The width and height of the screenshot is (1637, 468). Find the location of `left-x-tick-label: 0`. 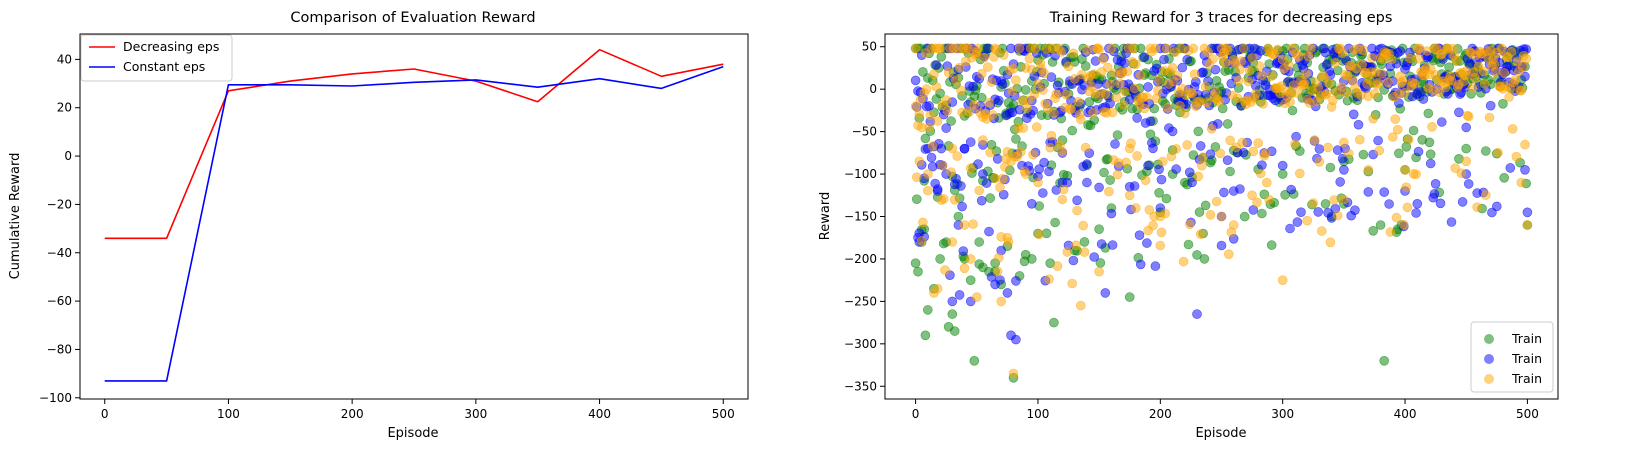

left-x-tick-label: 0 is located at coordinates (105, 414).